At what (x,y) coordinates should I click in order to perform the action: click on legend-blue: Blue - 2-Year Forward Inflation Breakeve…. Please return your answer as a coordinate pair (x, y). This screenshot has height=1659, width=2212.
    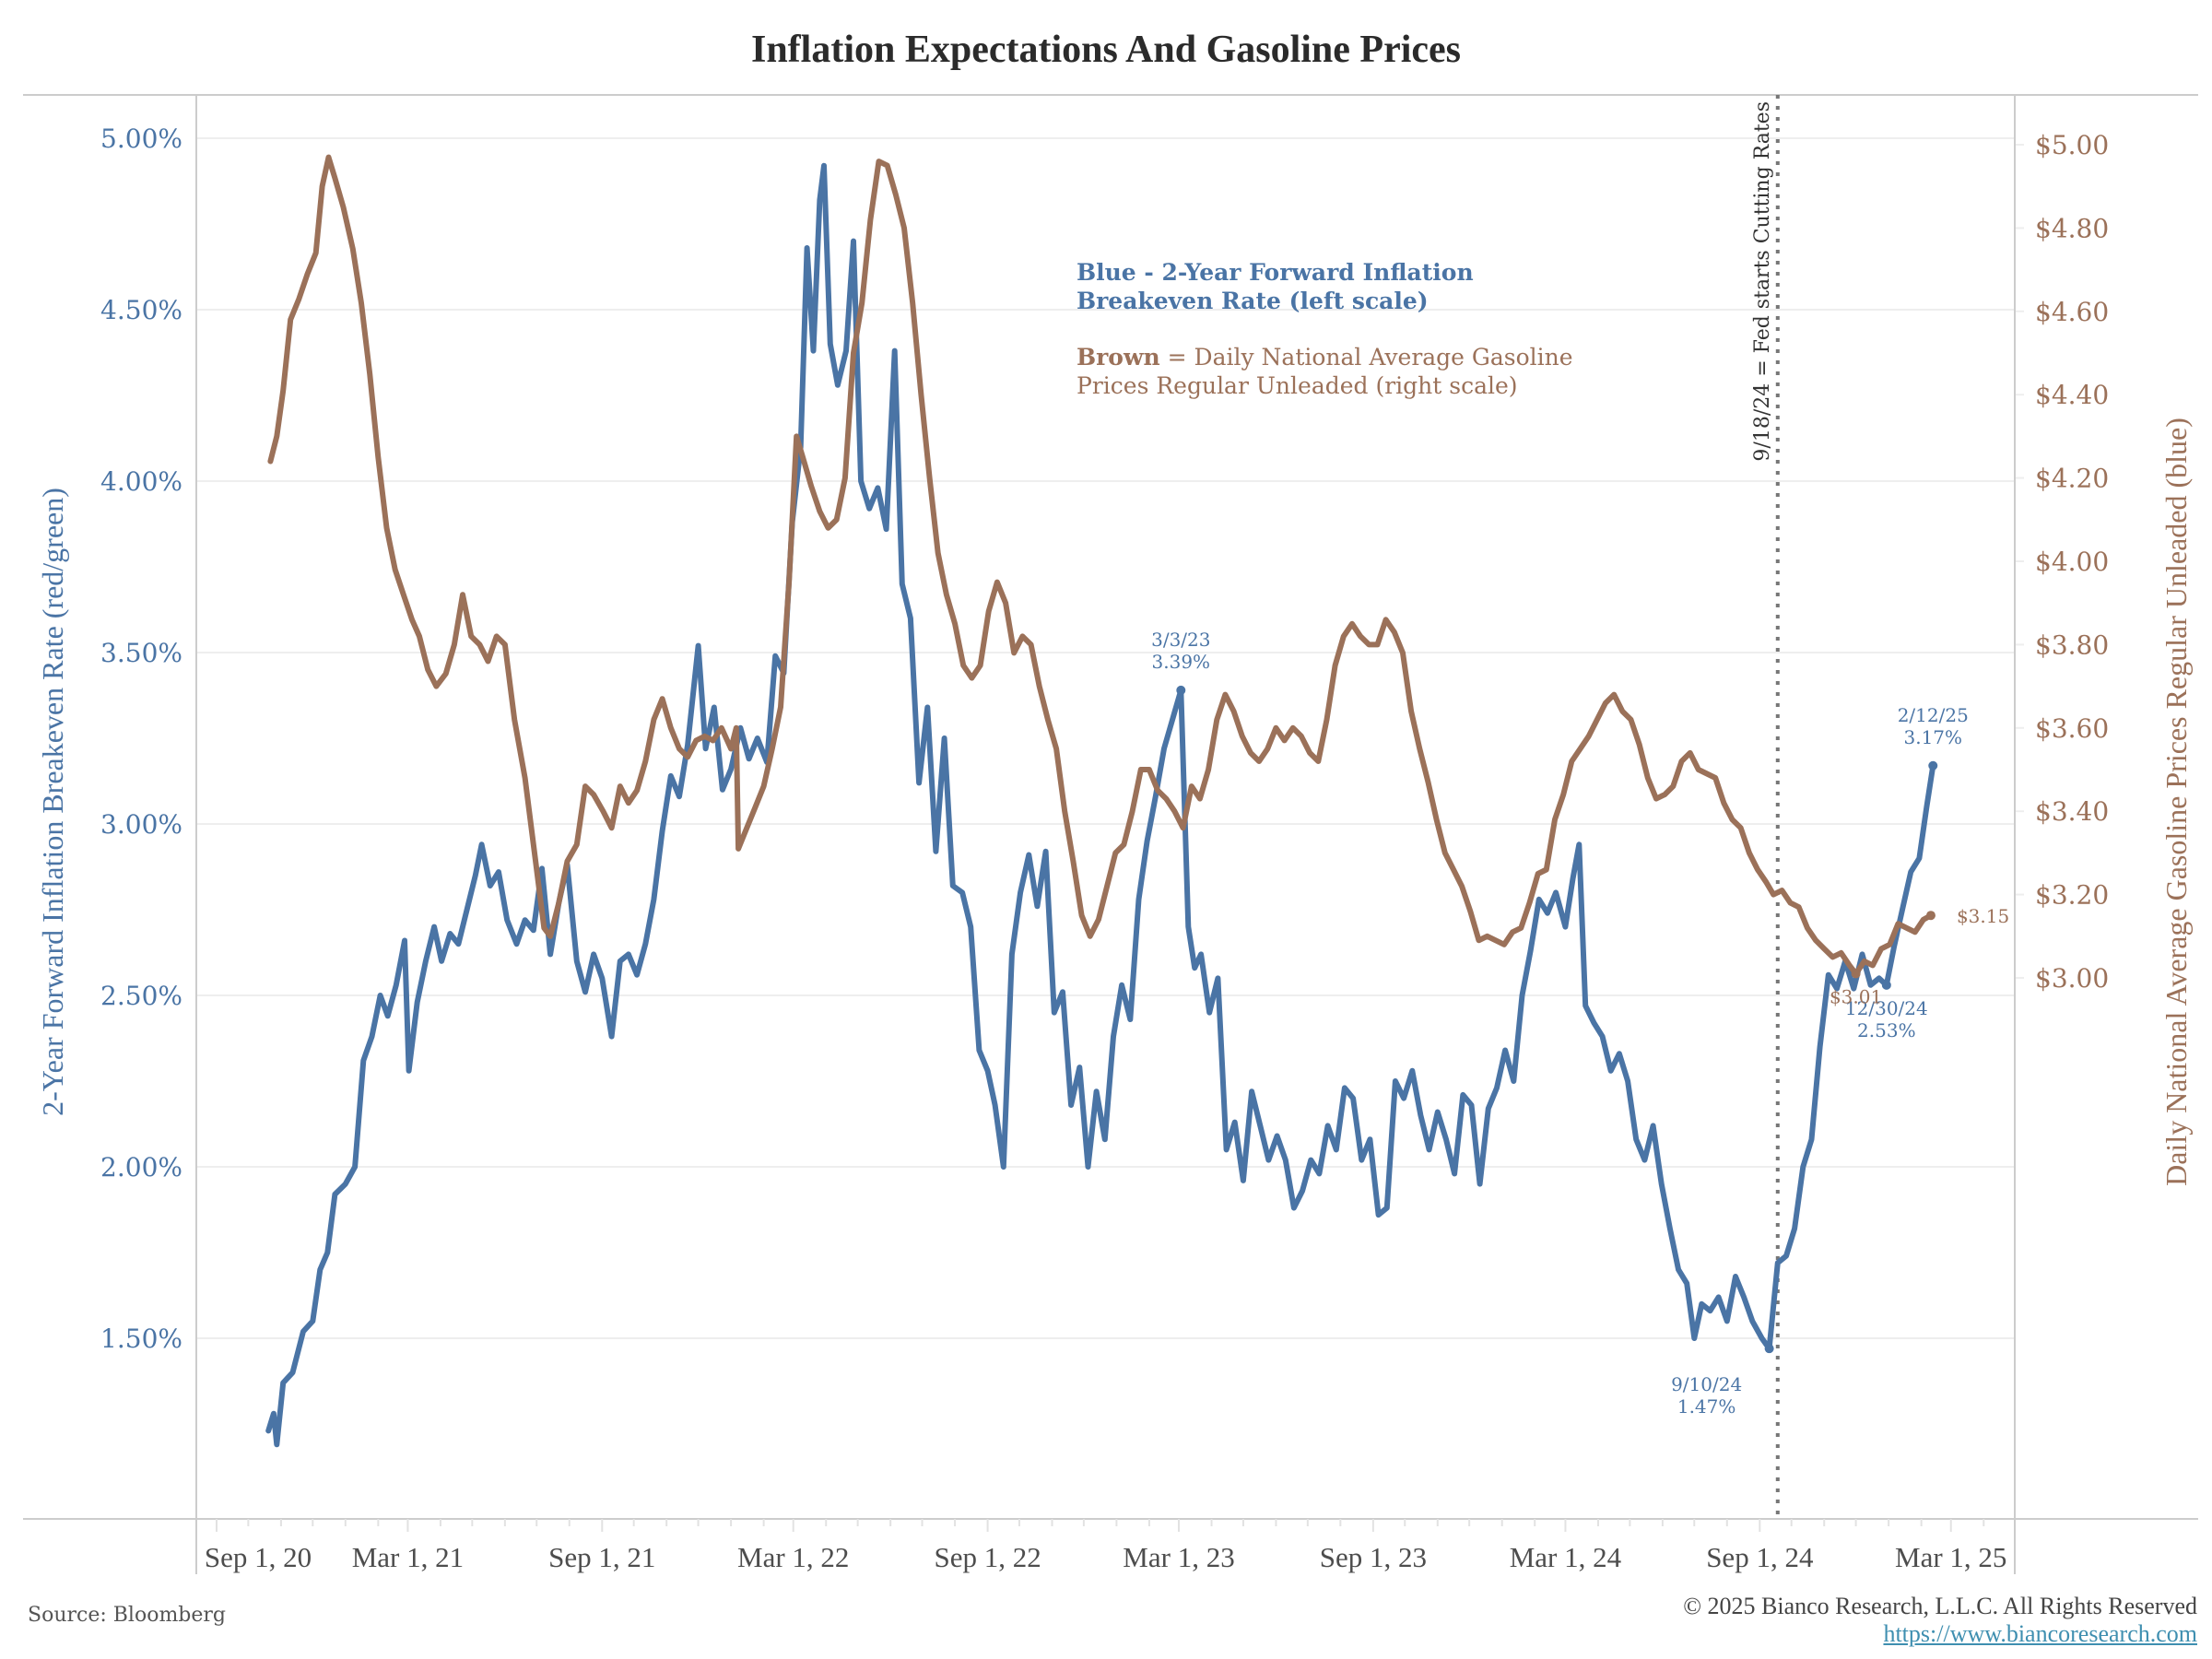
    Looking at the image, I should click on (1275, 286).